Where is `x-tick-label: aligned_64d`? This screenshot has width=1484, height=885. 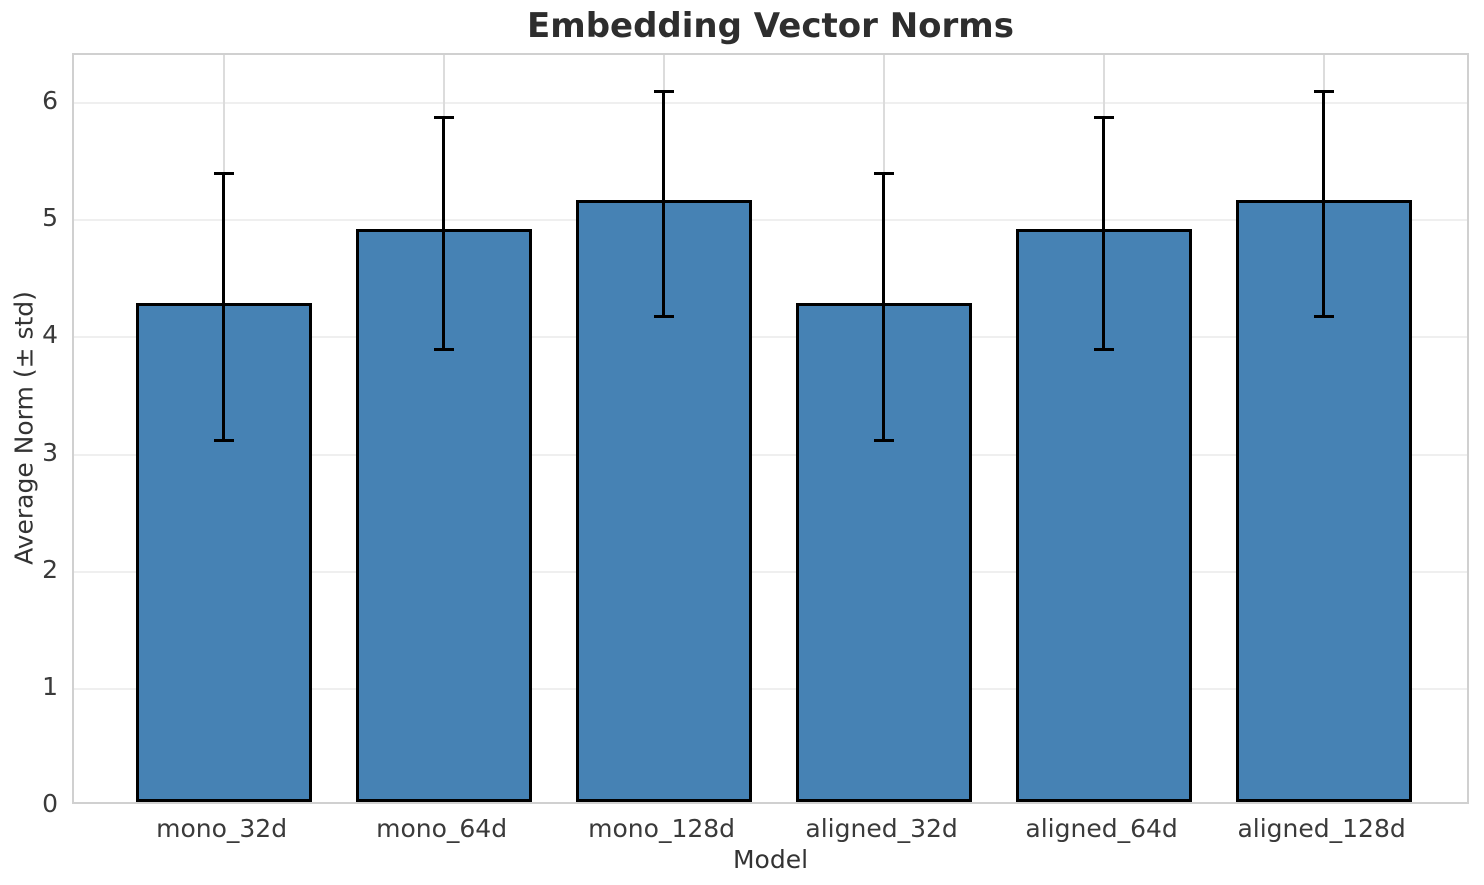
x-tick-label: aligned_64d is located at coordinates (1101, 828).